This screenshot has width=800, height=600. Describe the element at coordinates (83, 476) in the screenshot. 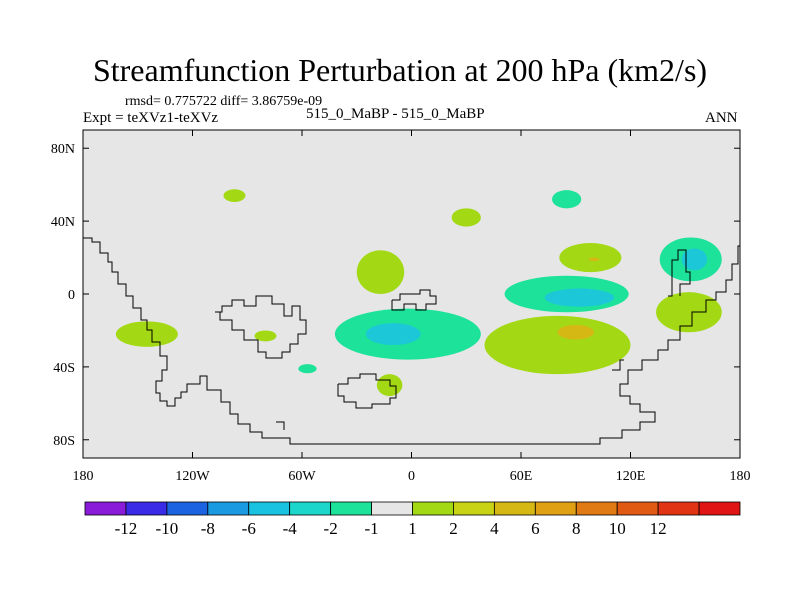

I see `x-tick-label-0: 180` at that location.